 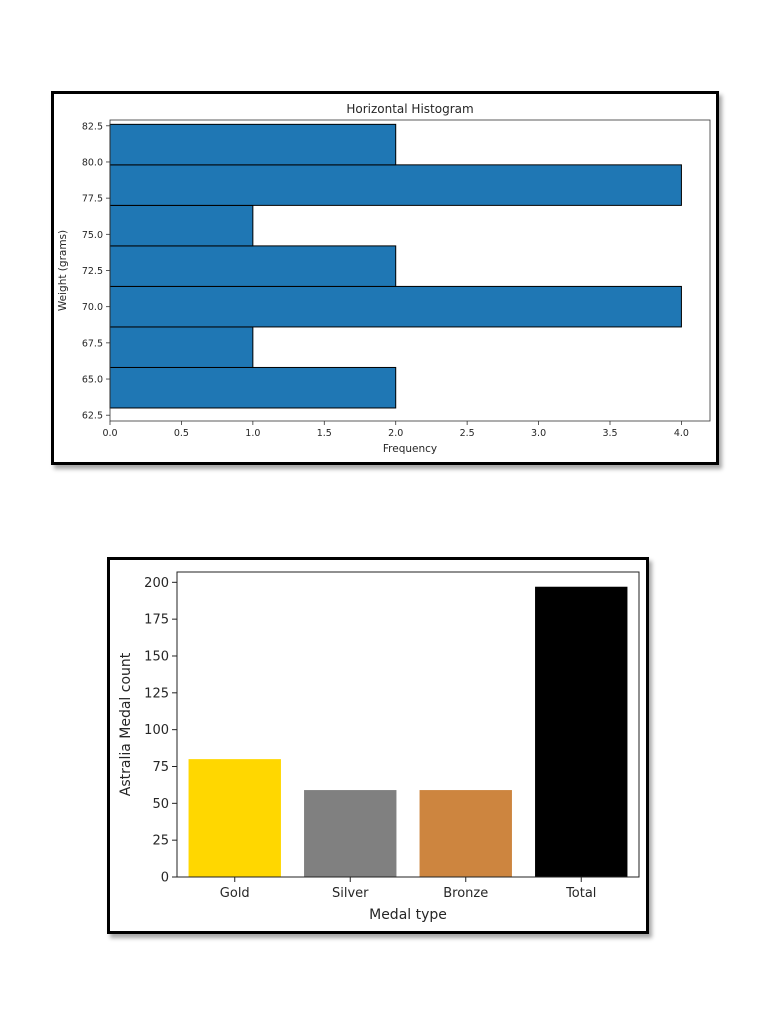 What do you see at coordinates (92, 235) in the screenshot?
I see `y-tick-label: 75.0` at bounding box center [92, 235].